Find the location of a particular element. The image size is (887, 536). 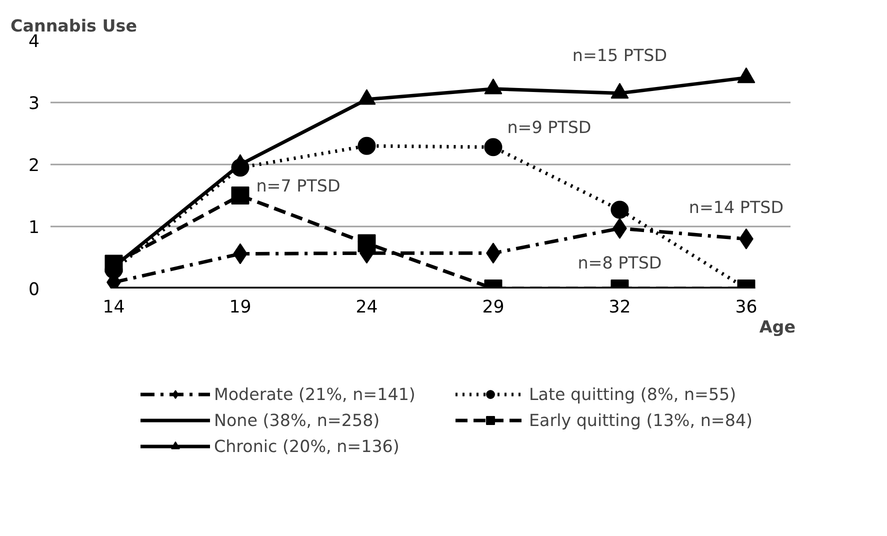

y-tick-label: 1 is located at coordinates (34, 228).